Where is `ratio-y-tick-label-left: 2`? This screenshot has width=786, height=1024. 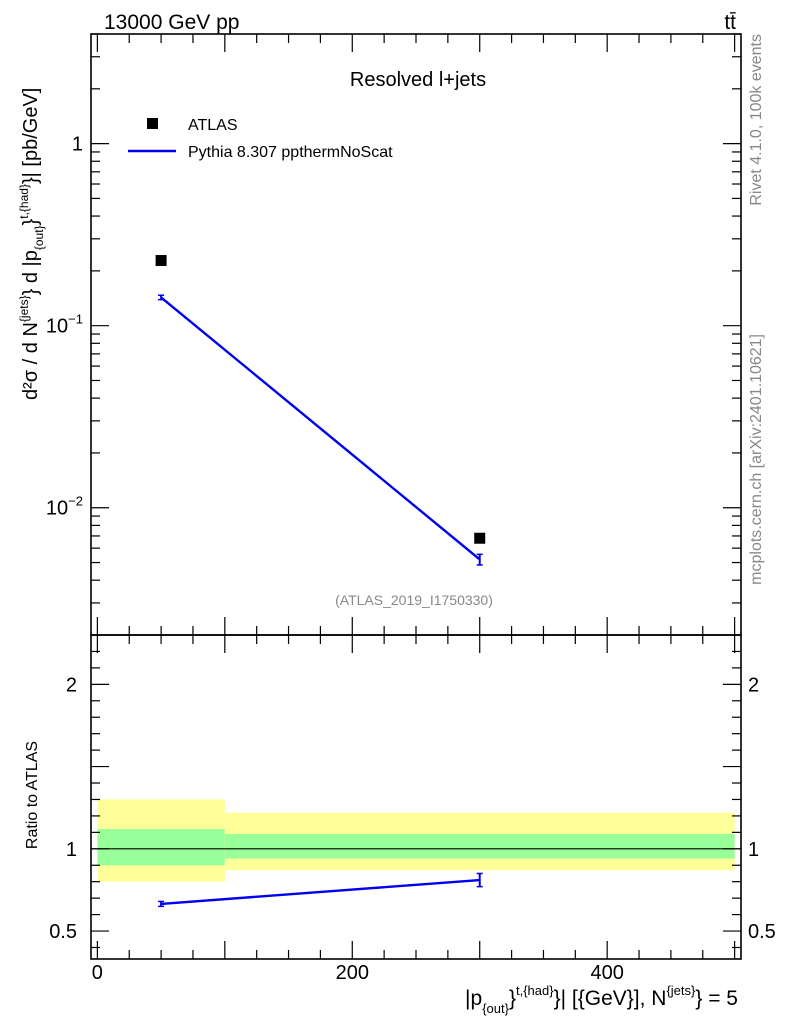
ratio-y-tick-label-left: 2 is located at coordinates (71, 685).